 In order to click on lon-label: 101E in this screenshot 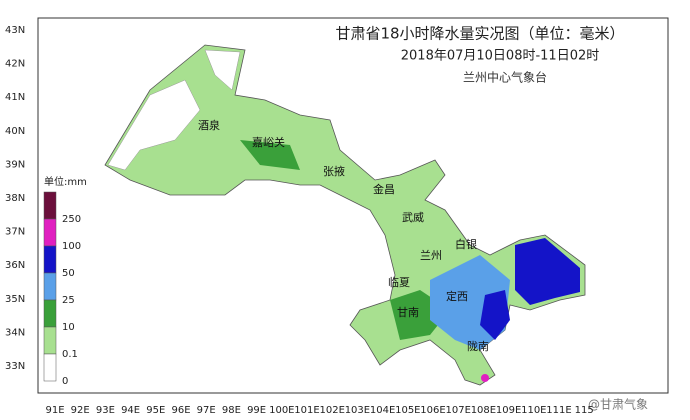, I will do `click(306, 410)`.